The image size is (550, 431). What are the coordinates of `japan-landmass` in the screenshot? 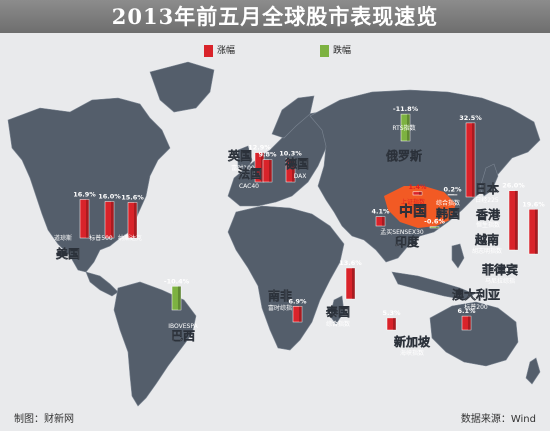 It's located at (489, 180).